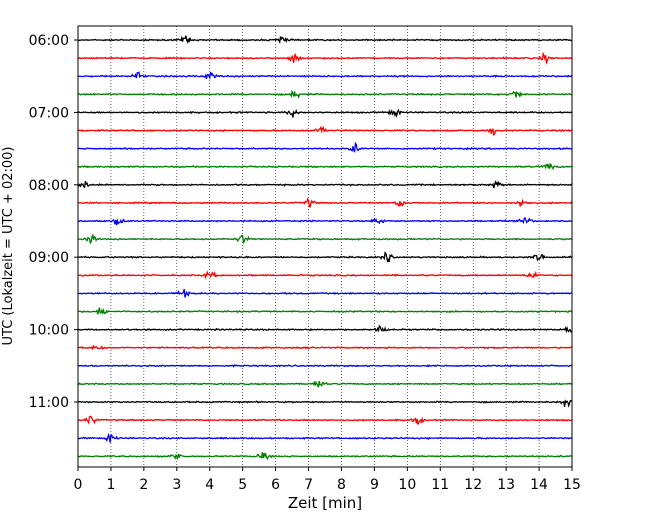 The height and width of the screenshot is (520, 650). Describe the element at coordinates (539, 485) in the screenshot. I see `x-tick-label: 14` at that location.